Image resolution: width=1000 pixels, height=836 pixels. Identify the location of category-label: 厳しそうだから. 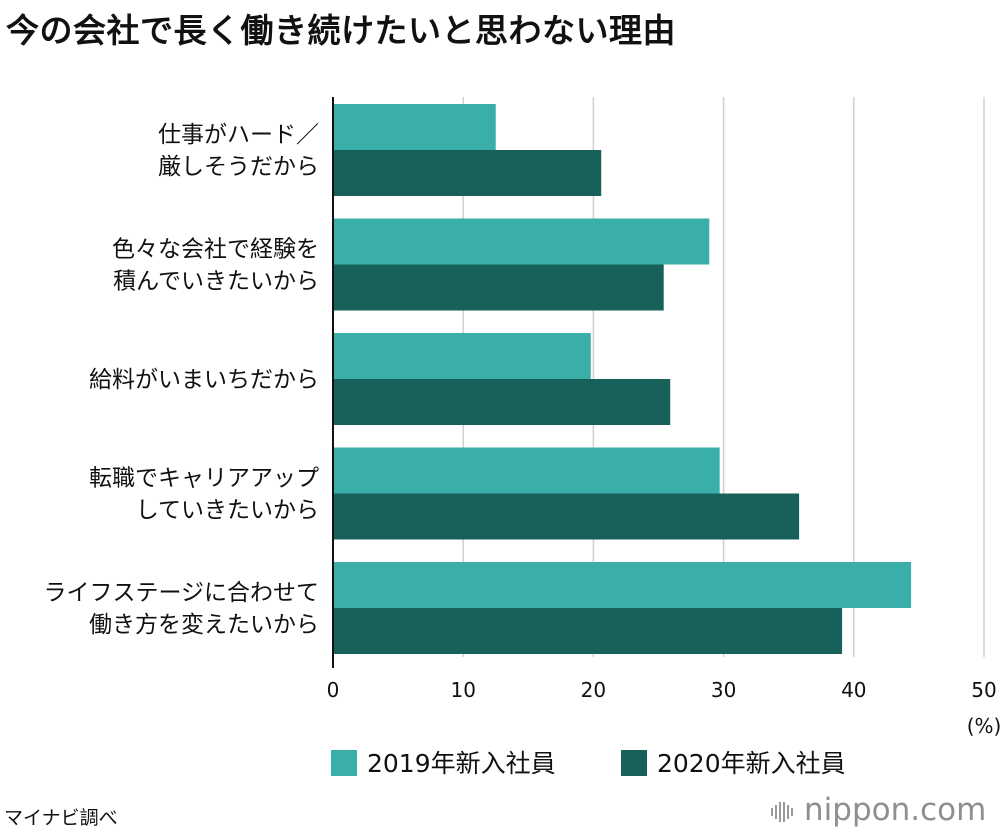
(238, 167).